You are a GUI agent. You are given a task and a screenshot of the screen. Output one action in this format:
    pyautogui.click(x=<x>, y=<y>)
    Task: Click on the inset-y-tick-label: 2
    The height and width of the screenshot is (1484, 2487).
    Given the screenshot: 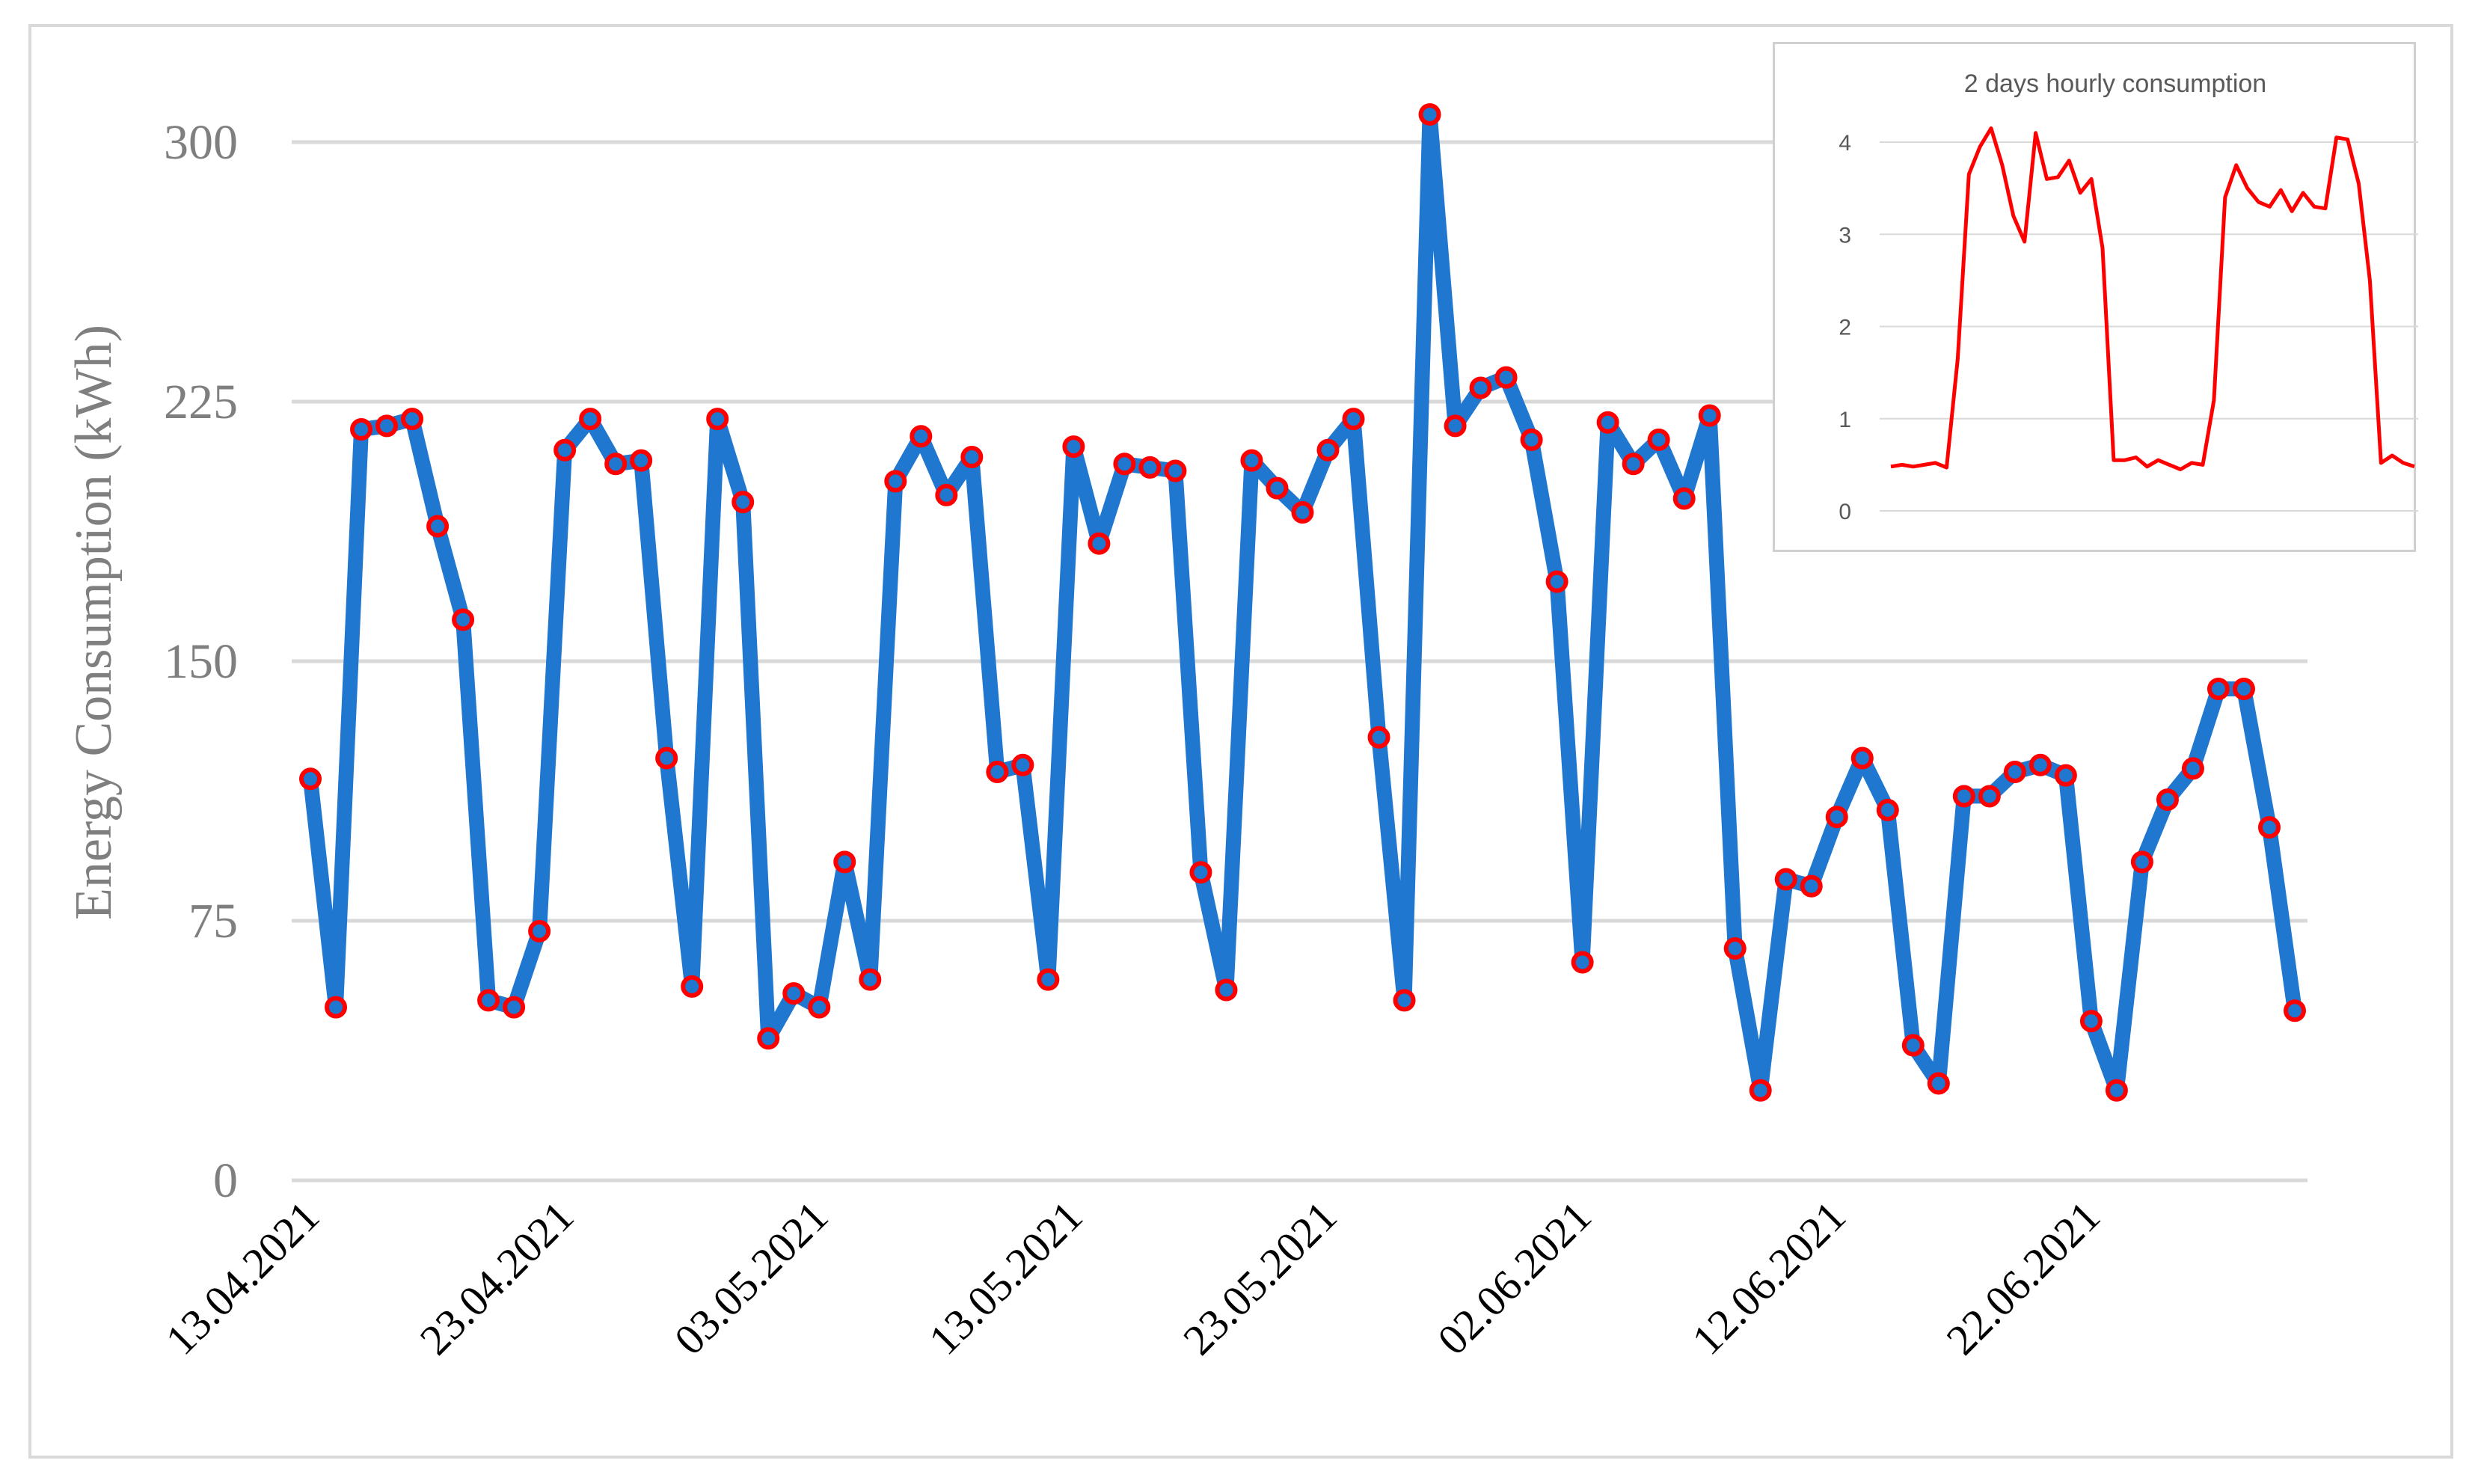 What is the action you would take?
    pyautogui.click(x=1845, y=328)
    